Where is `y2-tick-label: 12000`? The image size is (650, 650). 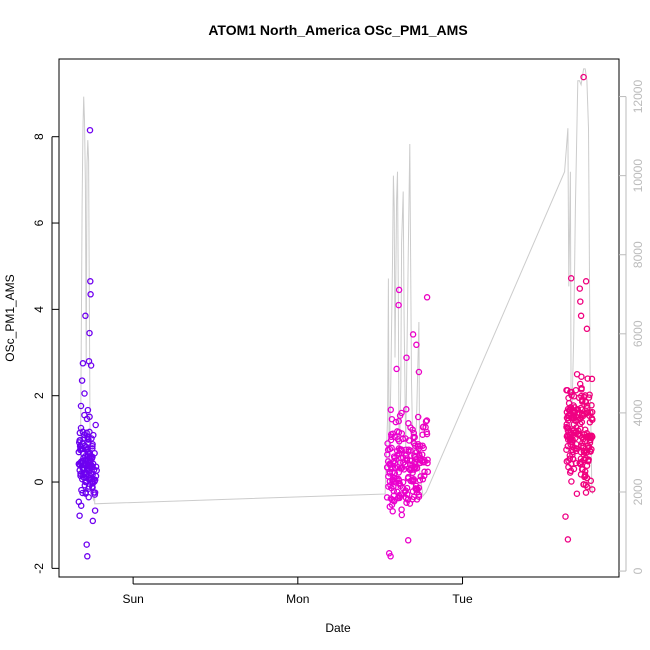
y2-tick-label: 12000 is located at coordinates (638, 97).